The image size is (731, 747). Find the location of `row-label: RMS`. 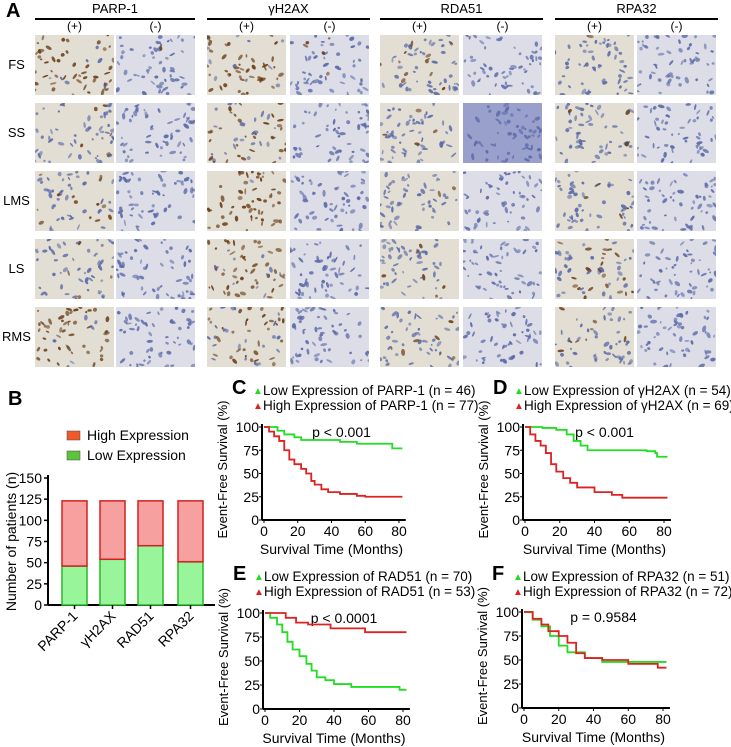

row-label: RMS is located at coordinates (16, 336).